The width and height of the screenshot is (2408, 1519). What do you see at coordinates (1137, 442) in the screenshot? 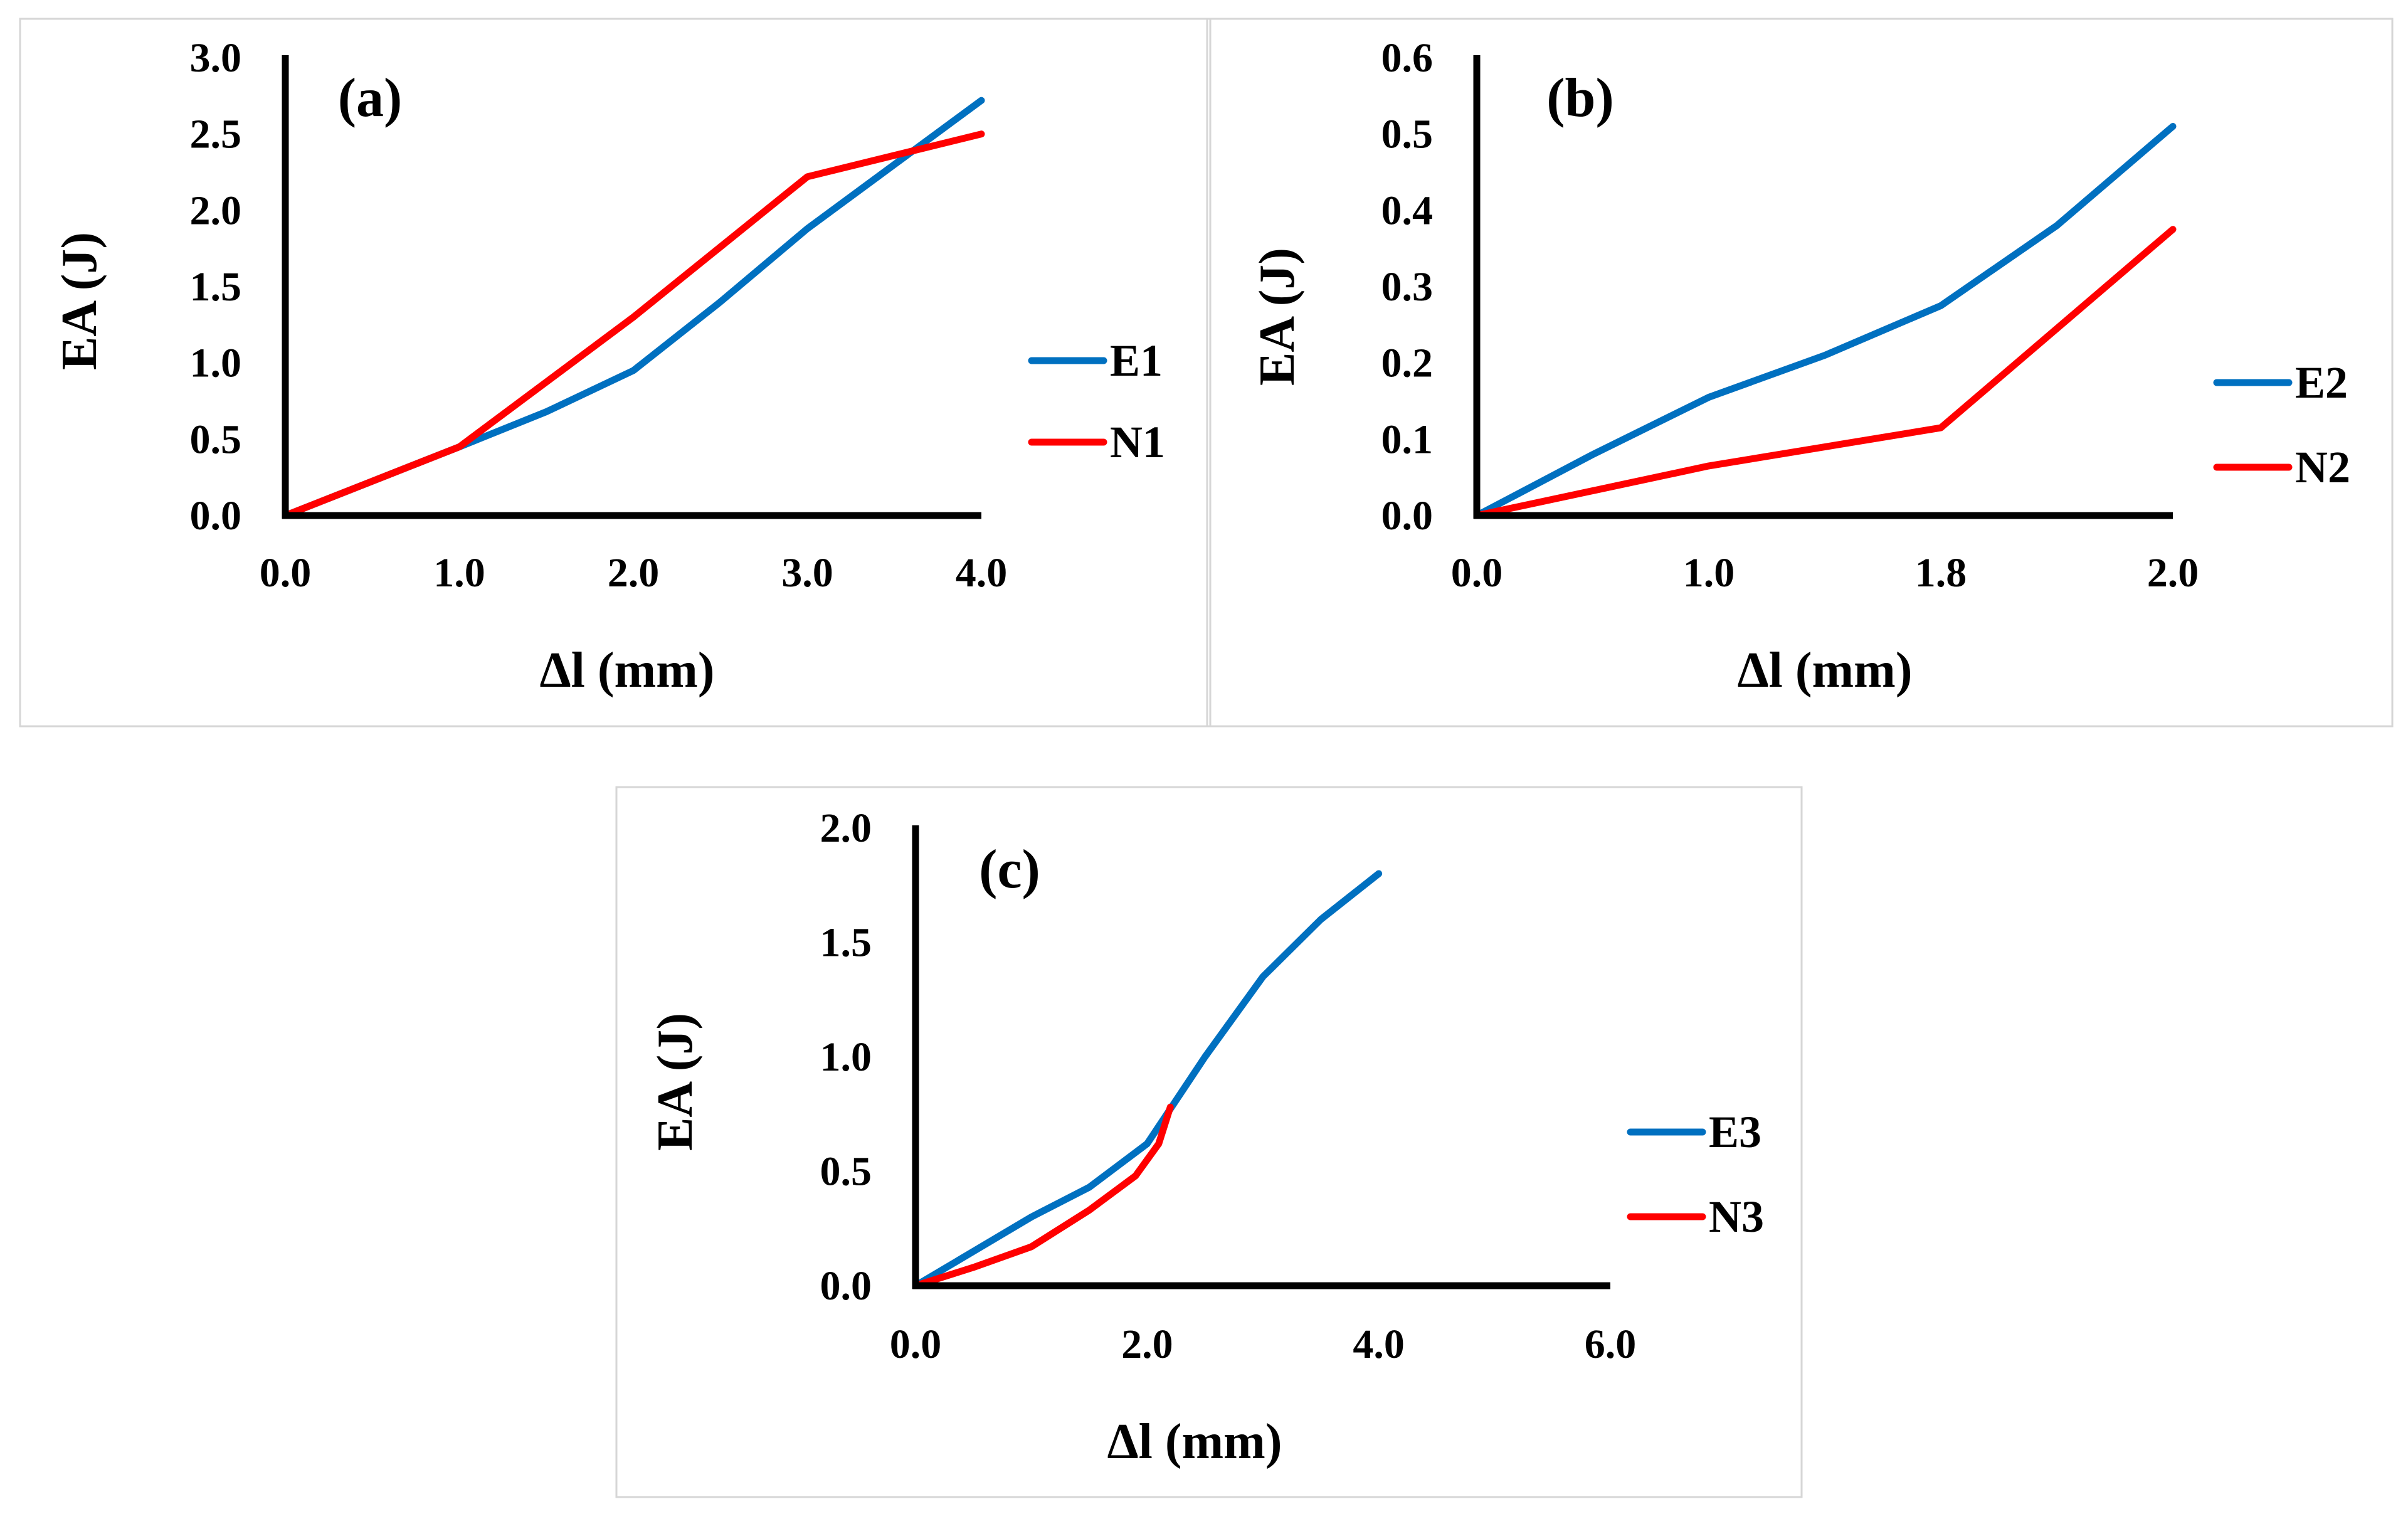
I see `legend-label-n1: N1` at bounding box center [1137, 442].